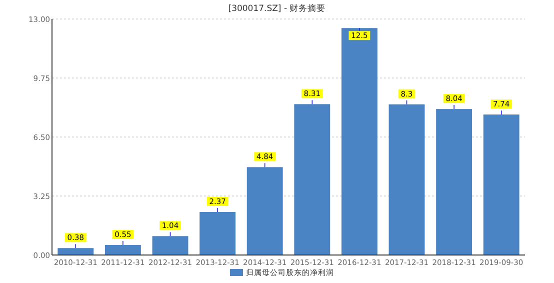 This screenshot has width=554, height=283. Describe the element at coordinates (277, 8) in the screenshot. I see `chart-title: [300017.SZ] - 财务摘要` at that location.